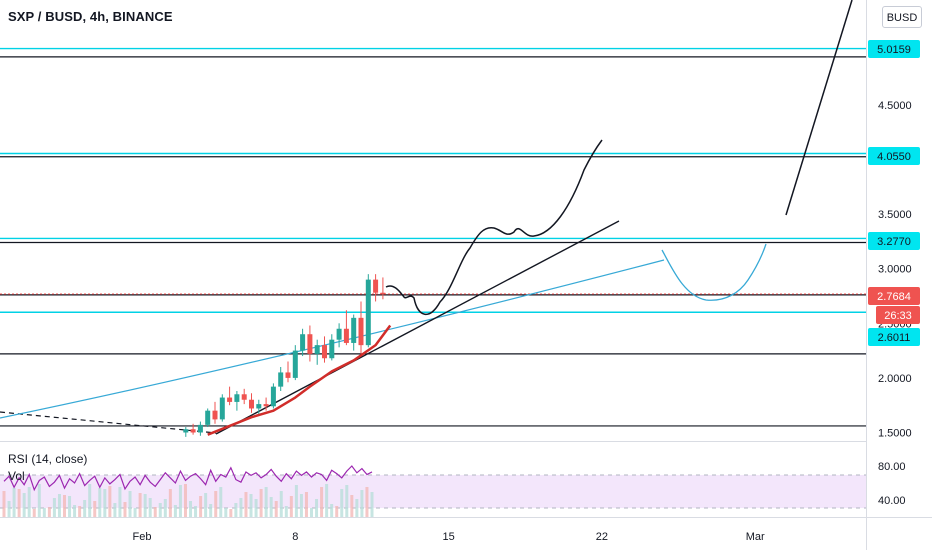 The image size is (932, 550). Describe the element at coordinates (602, 537) in the screenshot. I see `time-tick-label: 22` at that location.